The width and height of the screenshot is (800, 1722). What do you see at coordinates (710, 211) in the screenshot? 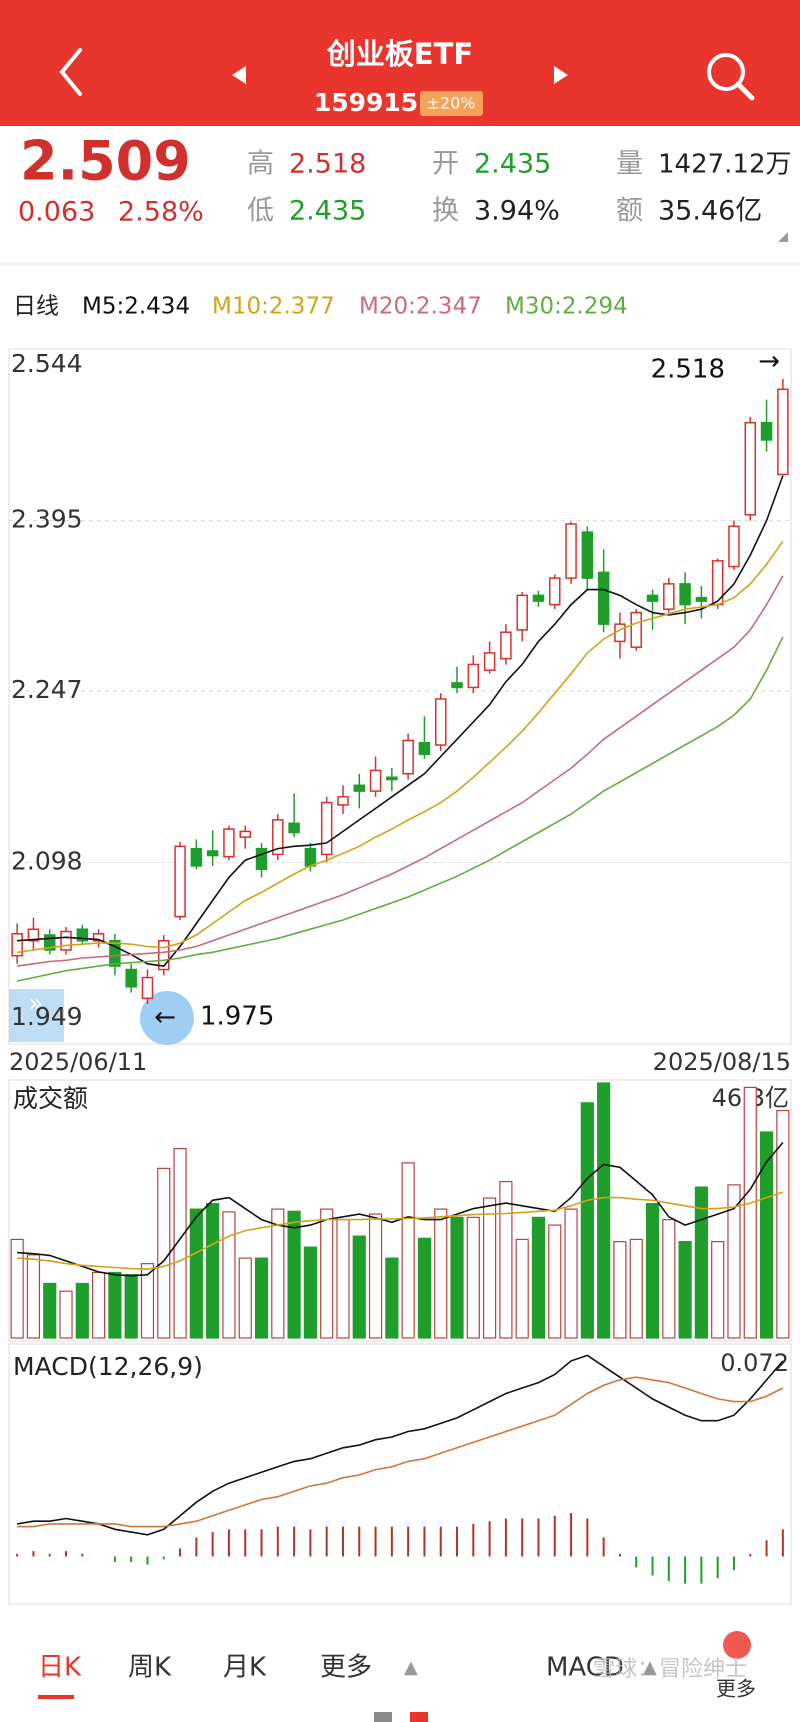
I see `amount: 35.46亿` at bounding box center [710, 211].